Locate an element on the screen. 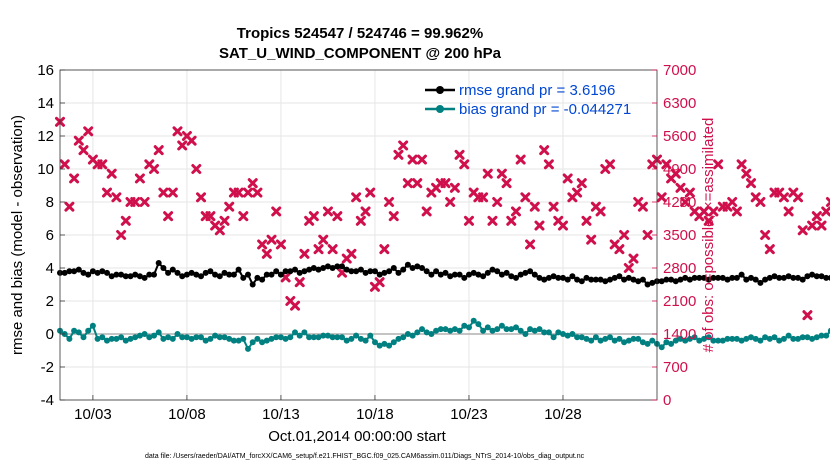 This screenshot has height=470, width=830. legend-marker-bias is located at coordinates (440, 109).